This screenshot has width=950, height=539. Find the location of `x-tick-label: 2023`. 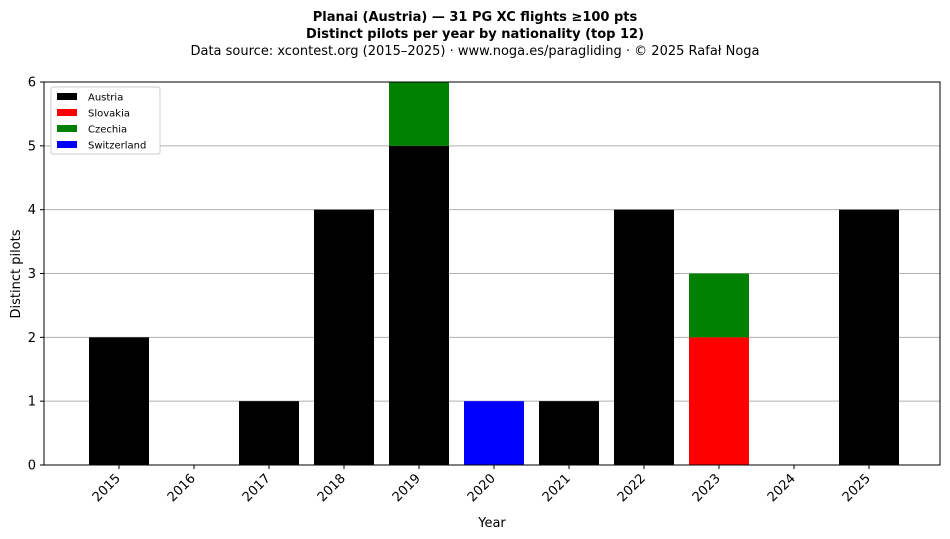

x-tick-label: 2023 is located at coordinates (707, 488).